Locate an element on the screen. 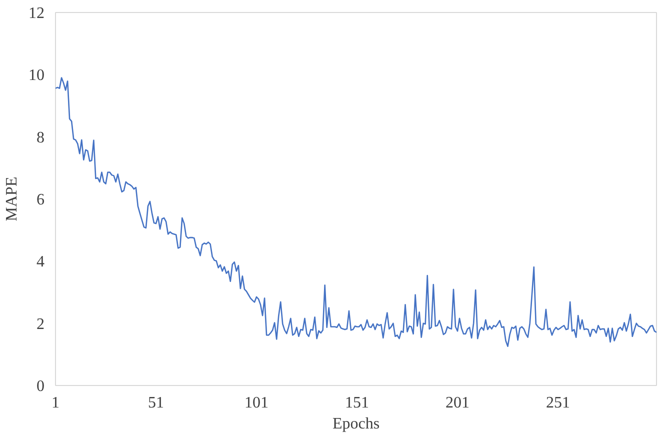 The height and width of the screenshot is (435, 660). y-tick-label: 8 is located at coordinates (40, 137).